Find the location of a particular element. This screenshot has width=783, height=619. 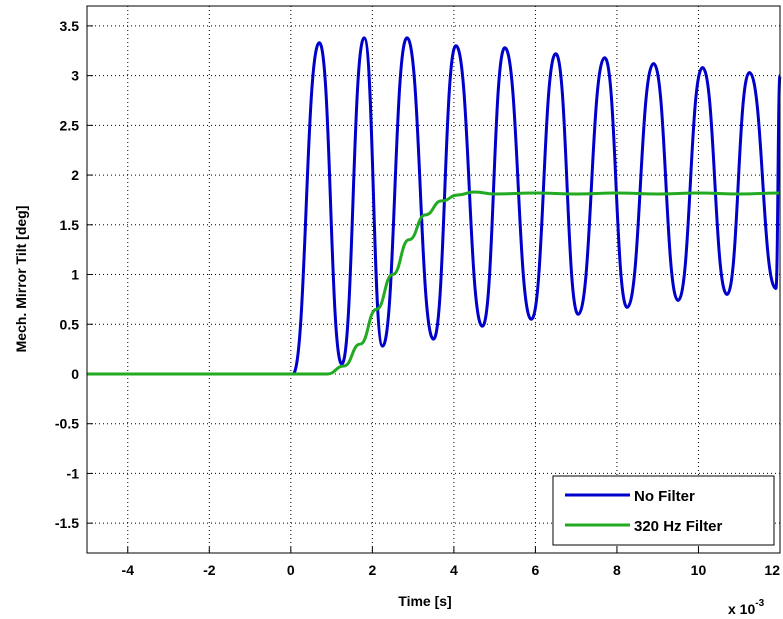

y-tick-label: 3 is located at coordinates (75, 76).